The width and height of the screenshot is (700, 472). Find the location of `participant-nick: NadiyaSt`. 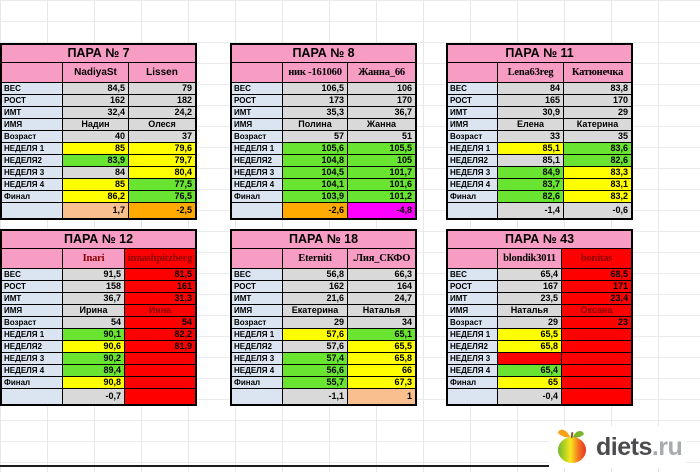

participant-nick: NadiyaSt is located at coordinates (96, 73).